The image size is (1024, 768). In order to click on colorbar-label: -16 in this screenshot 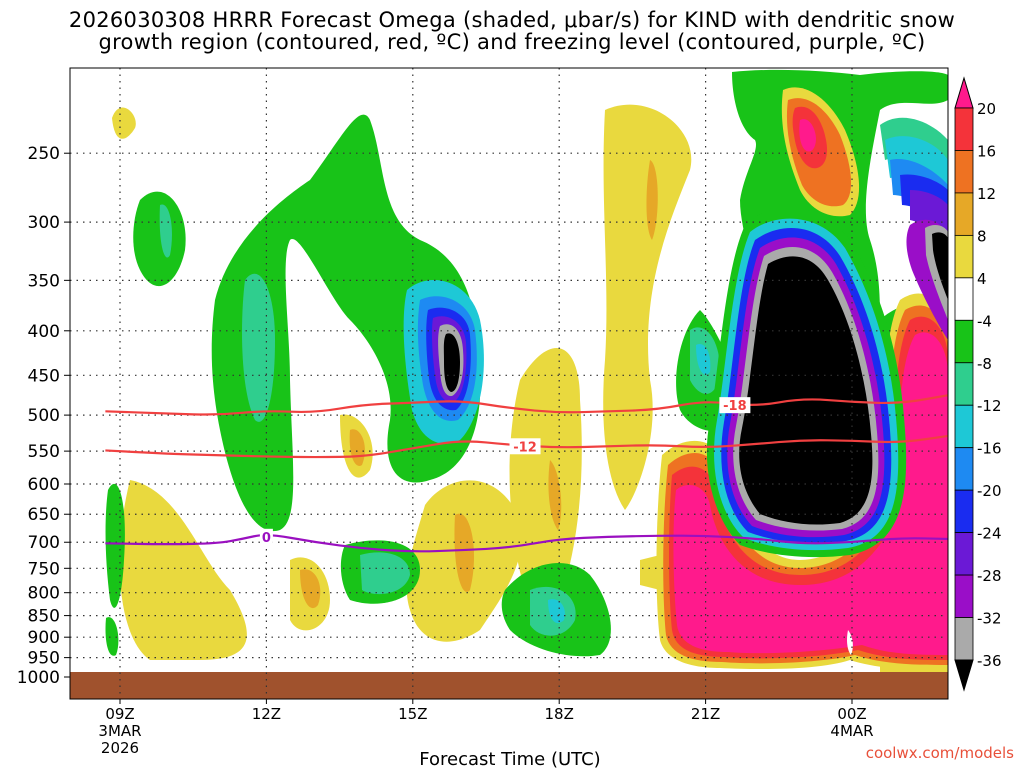, I will do `click(989, 449)`.